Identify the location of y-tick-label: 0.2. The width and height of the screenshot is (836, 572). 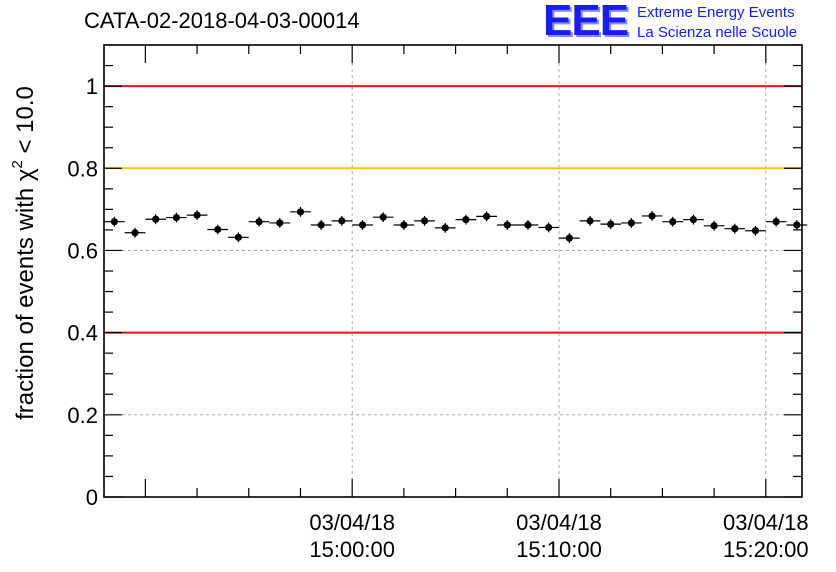
(82, 415).